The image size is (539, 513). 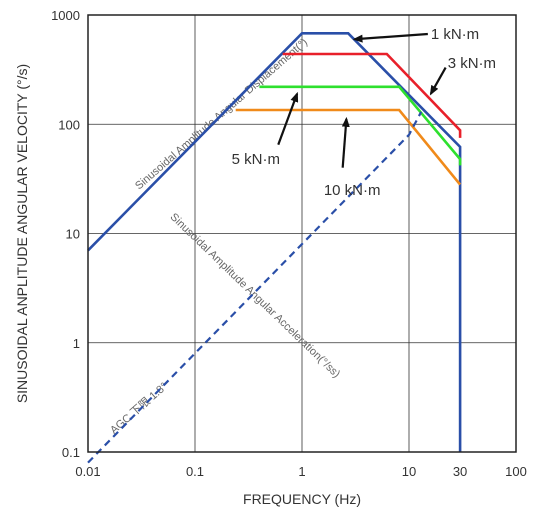 What do you see at coordinates (372, 95) in the screenshot?
I see `series-line-3-kn-m` at bounding box center [372, 95].